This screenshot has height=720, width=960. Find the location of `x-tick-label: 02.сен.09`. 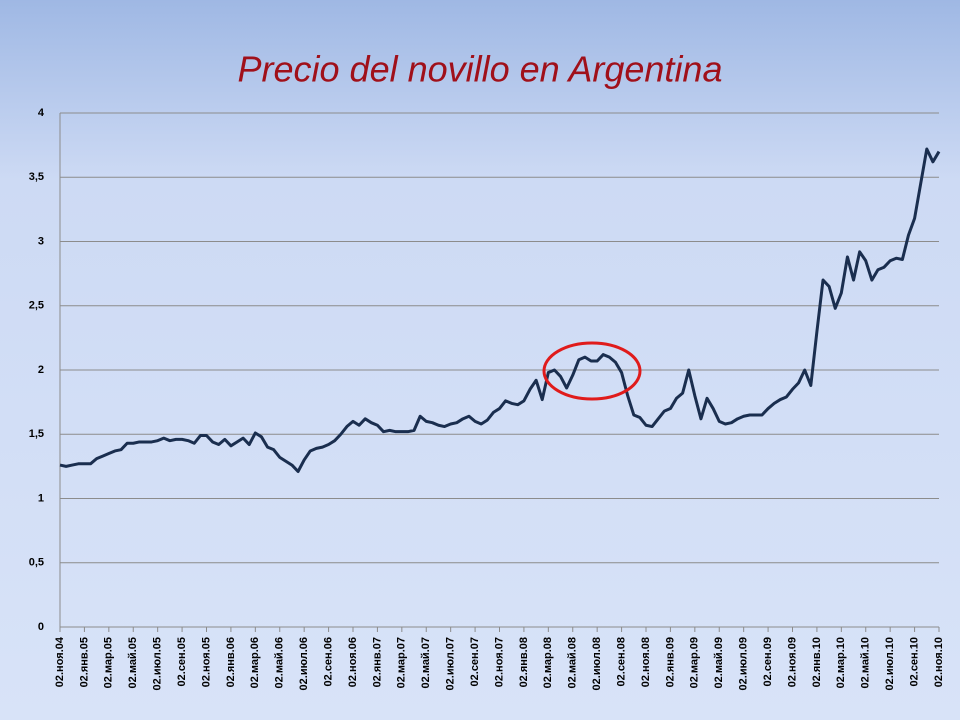

x-tick-label: 02.сен.09 is located at coordinates (768, 661).